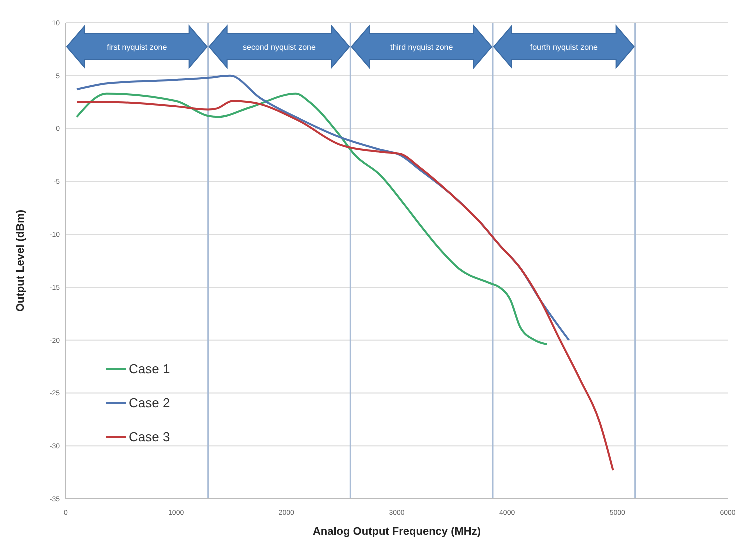 This screenshot has height=541, width=736. Describe the element at coordinates (137, 47) in the screenshot. I see `annotation: first nyquist zone` at that location.